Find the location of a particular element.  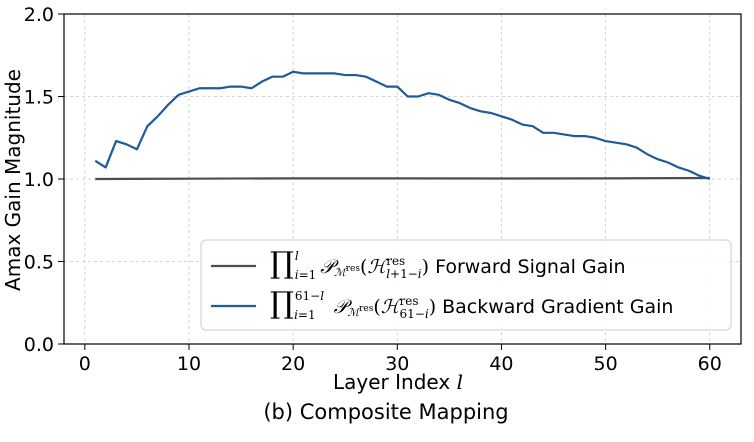

x-tick-label: 20 is located at coordinates (293, 364).